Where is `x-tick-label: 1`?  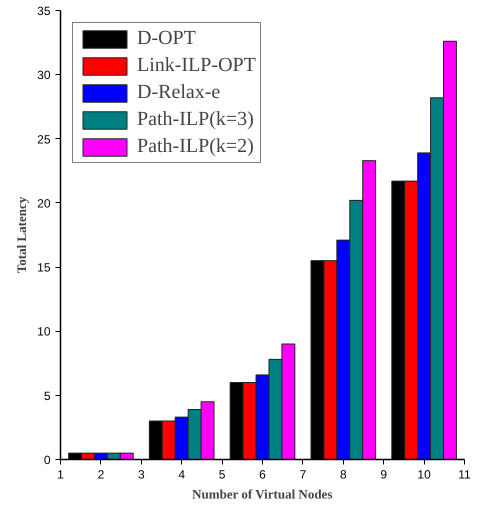
x-tick-label: 1 is located at coordinates (60, 475).